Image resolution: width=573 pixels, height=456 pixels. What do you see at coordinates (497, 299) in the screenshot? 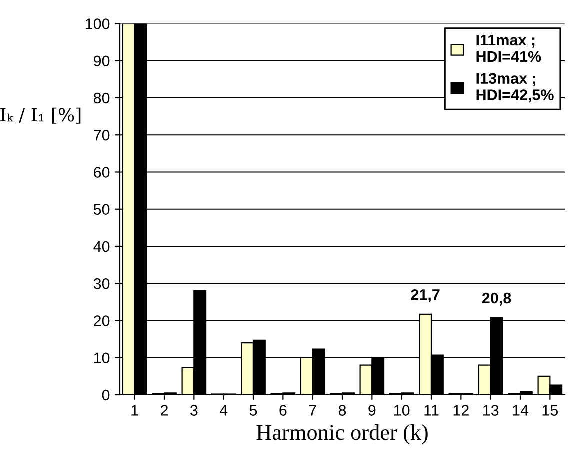
I see `data-label: 20,8` at bounding box center [497, 299].